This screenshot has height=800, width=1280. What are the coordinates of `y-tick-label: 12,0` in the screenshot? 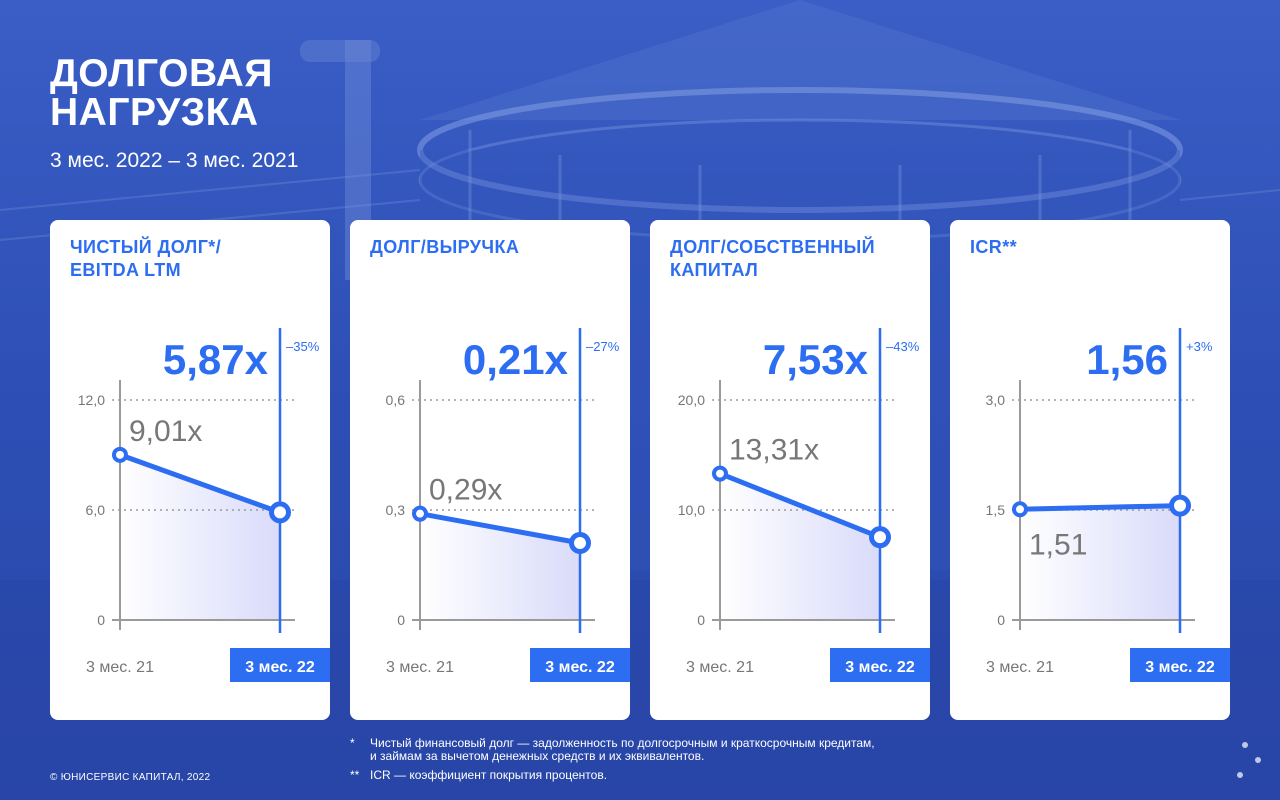 It's located at (91, 400).